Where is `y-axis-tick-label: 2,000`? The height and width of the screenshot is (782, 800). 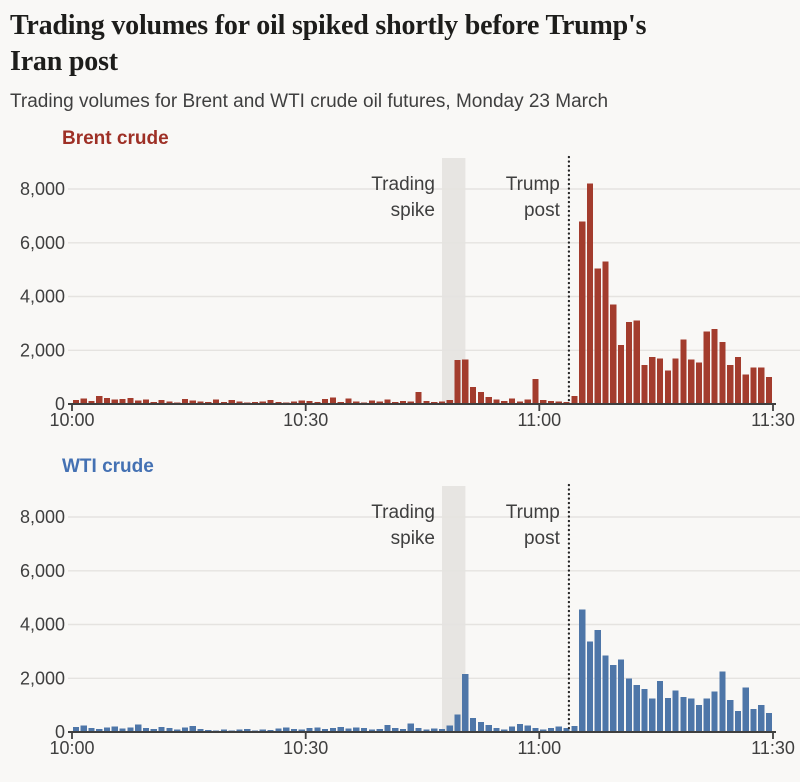 y-axis-tick-label: 2,000 is located at coordinates (42, 678).